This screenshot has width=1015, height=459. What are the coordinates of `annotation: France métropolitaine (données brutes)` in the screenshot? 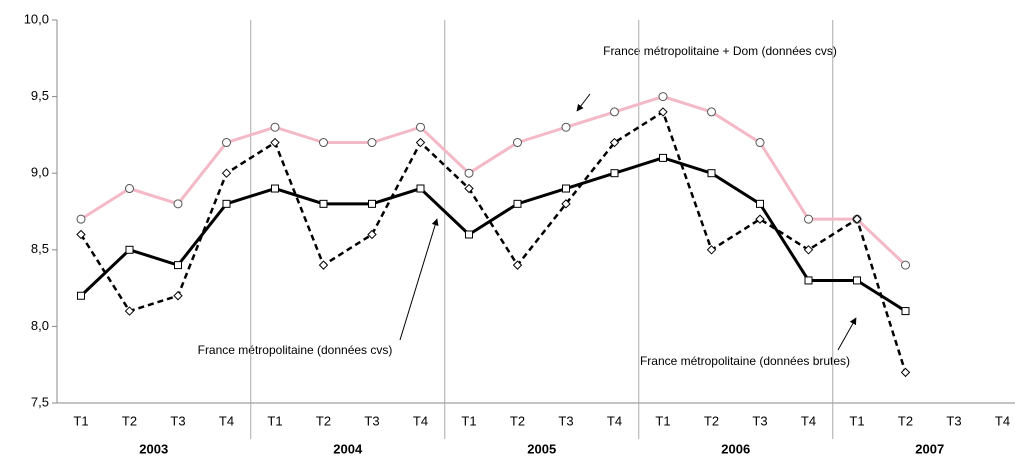 It's located at (745, 361).